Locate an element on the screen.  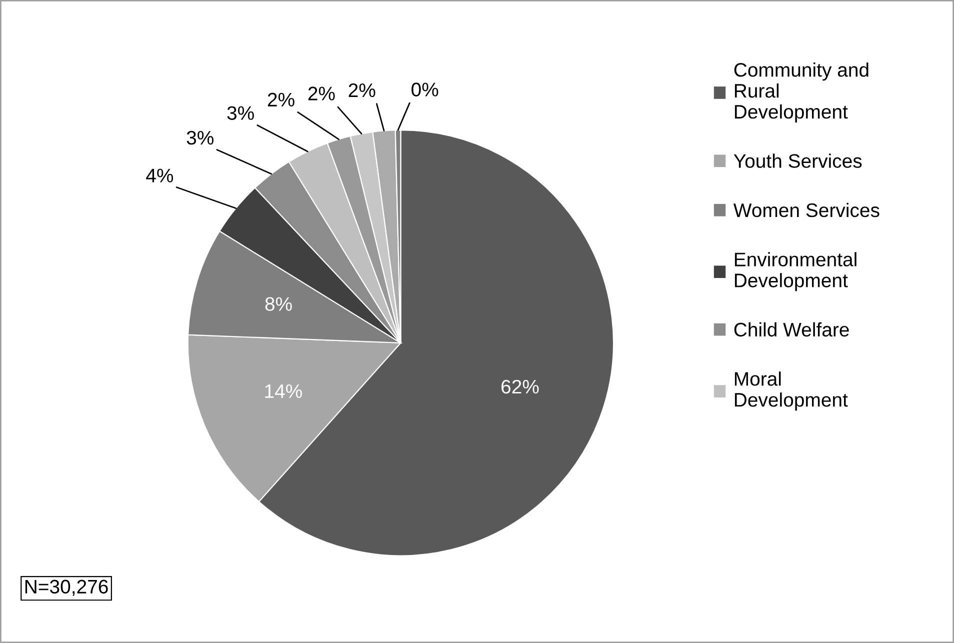
legend-label: Moral Development is located at coordinates (791, 391).